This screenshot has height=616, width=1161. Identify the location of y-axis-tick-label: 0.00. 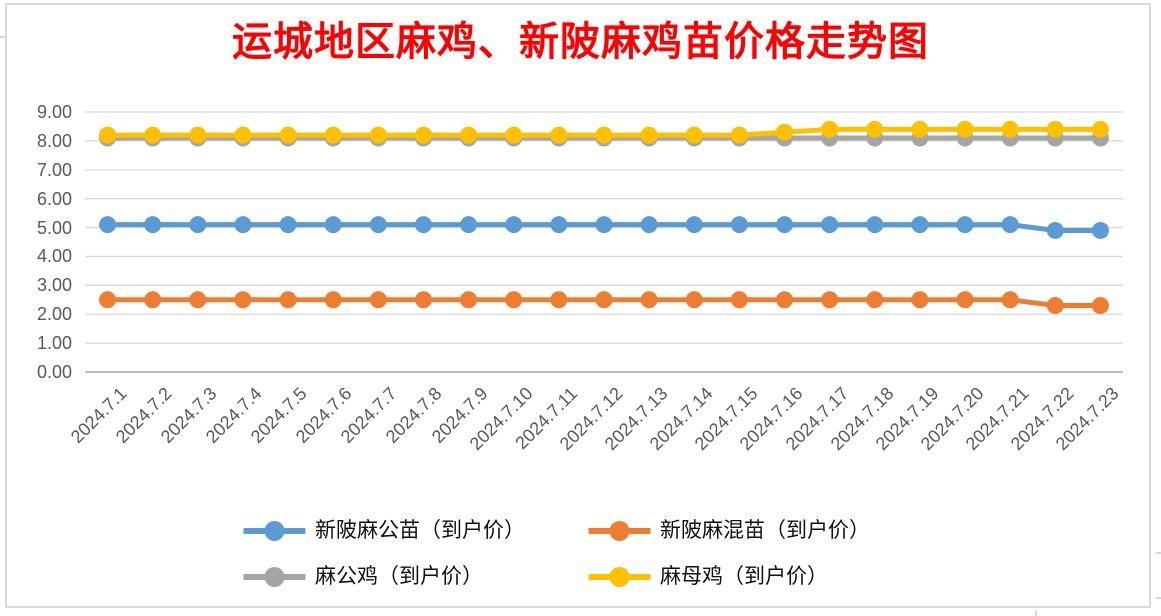
(54, 372).